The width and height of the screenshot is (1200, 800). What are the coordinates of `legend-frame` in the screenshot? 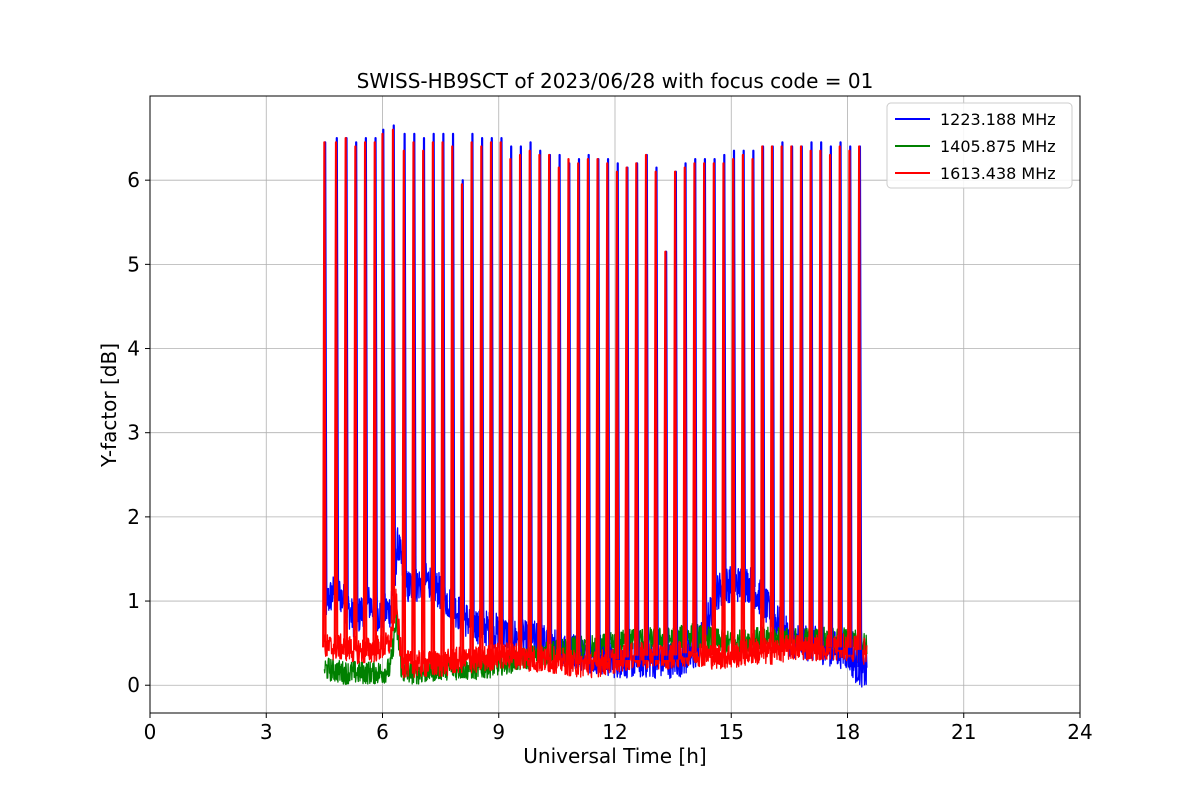 It's located at (979, 145).